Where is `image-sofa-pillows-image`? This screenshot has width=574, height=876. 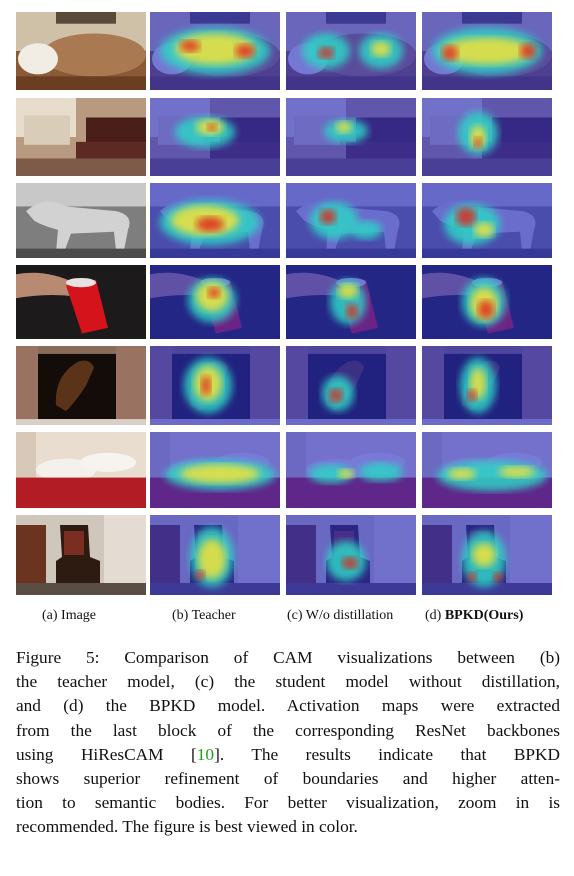
image-sofa-pillows-image is located at coordinates (81, 51).